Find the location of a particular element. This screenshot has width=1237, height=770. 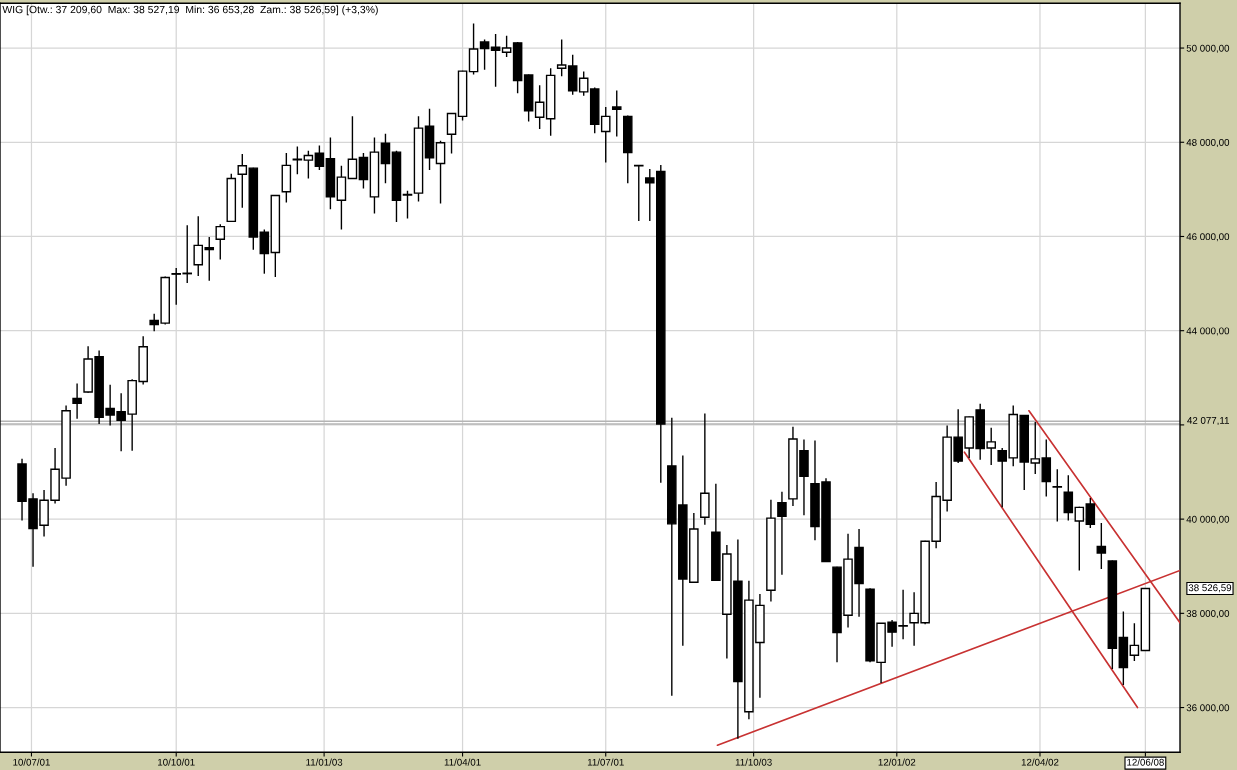

y-tick-label: 48 000,00 is located at coordinates (1208, 143).